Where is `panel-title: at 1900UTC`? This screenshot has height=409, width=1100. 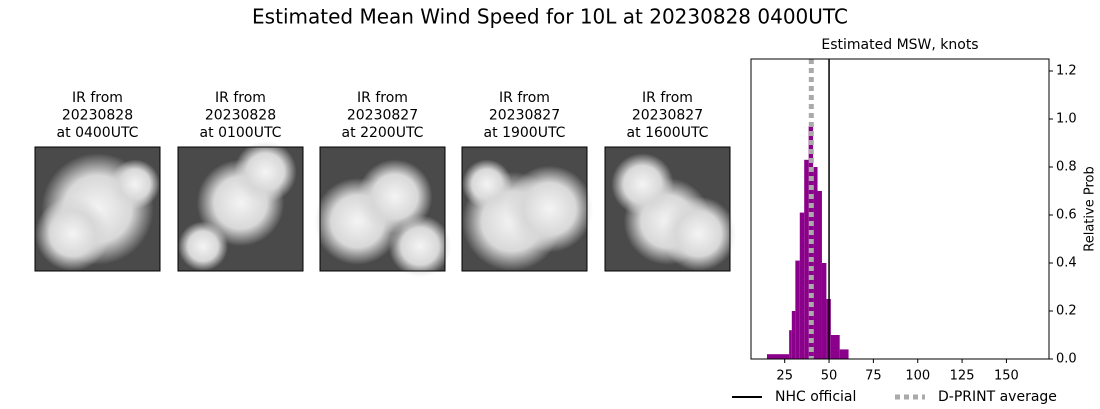
panel-title: at 1900UTC is located at coordinates (525, 133).